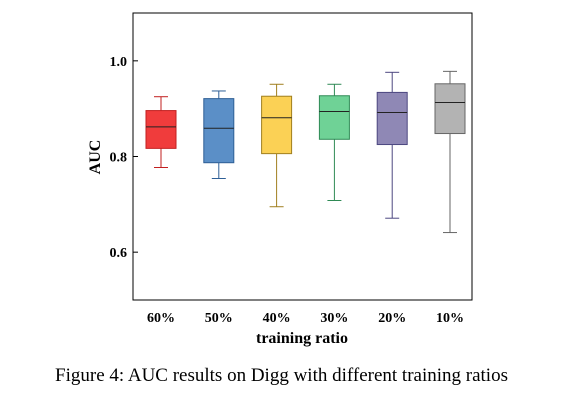  I want to click on y-axis-title: AUC, so click(95, 157).